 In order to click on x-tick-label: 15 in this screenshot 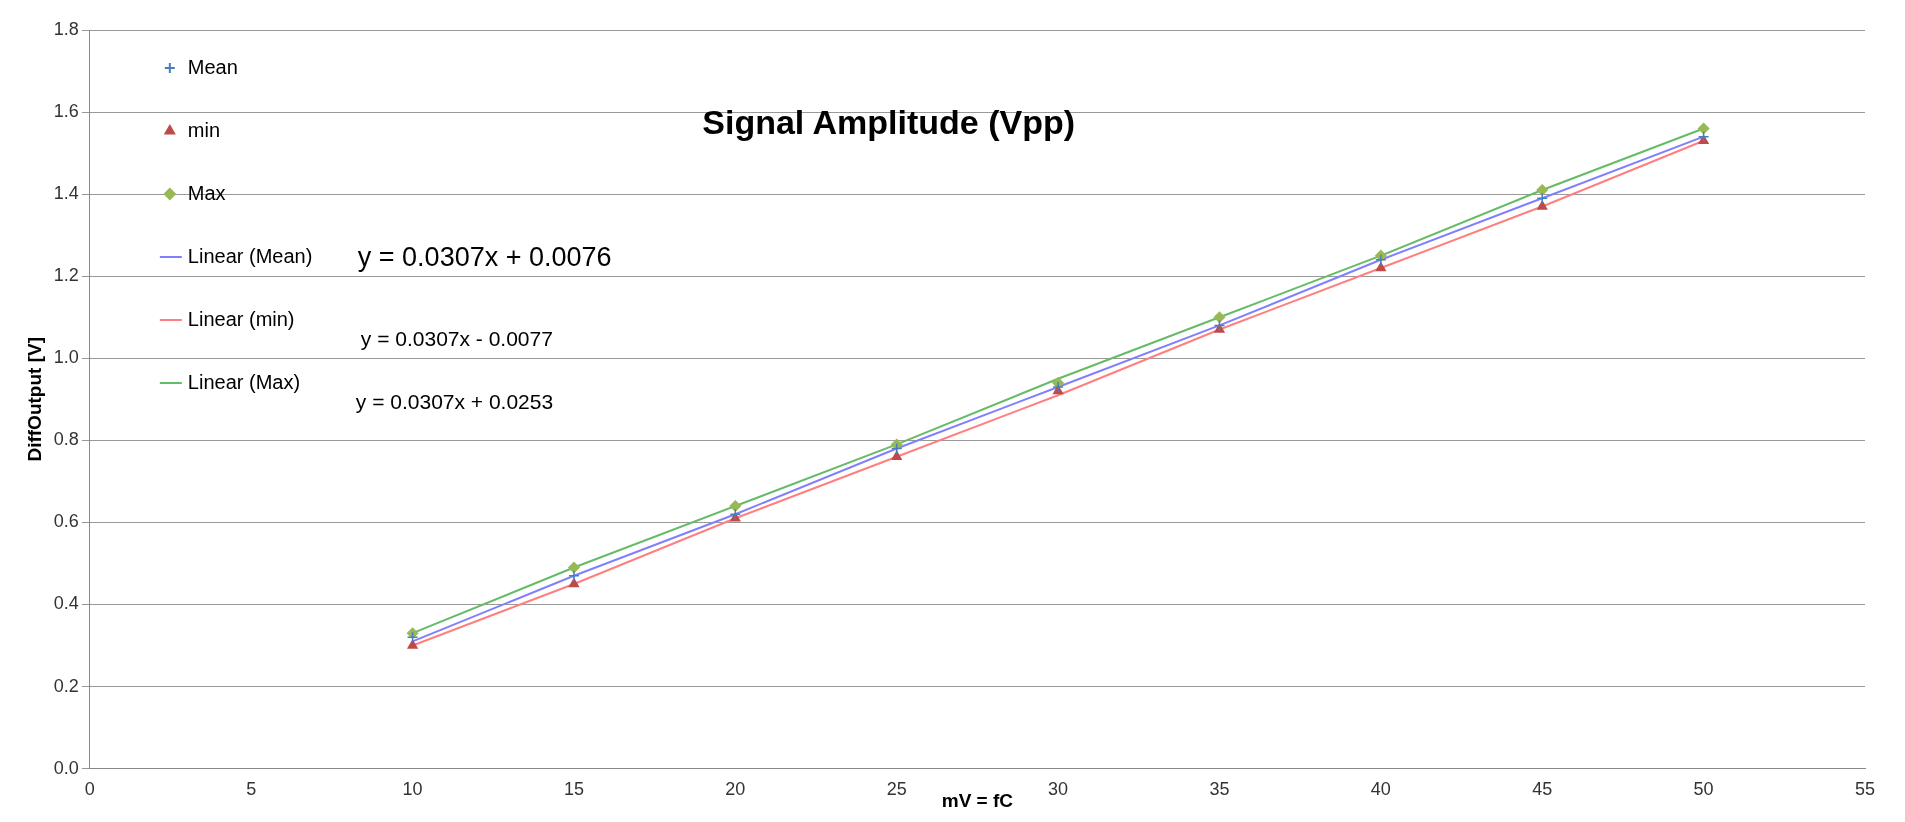, I will do `click(573, 789)`.